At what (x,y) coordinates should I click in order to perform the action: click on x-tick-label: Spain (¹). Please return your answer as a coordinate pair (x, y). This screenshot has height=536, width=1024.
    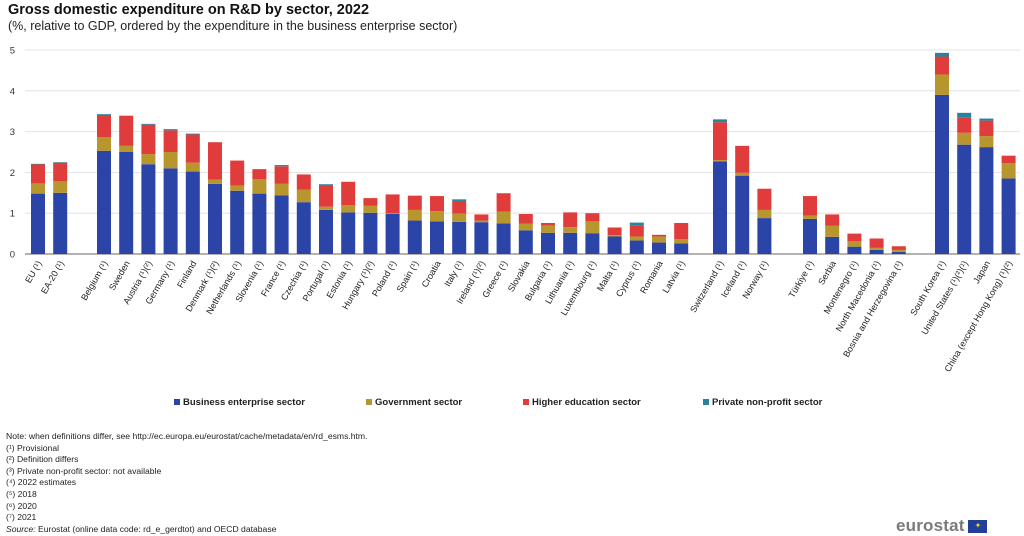
    Looking at the image, I should click on (408, 276).